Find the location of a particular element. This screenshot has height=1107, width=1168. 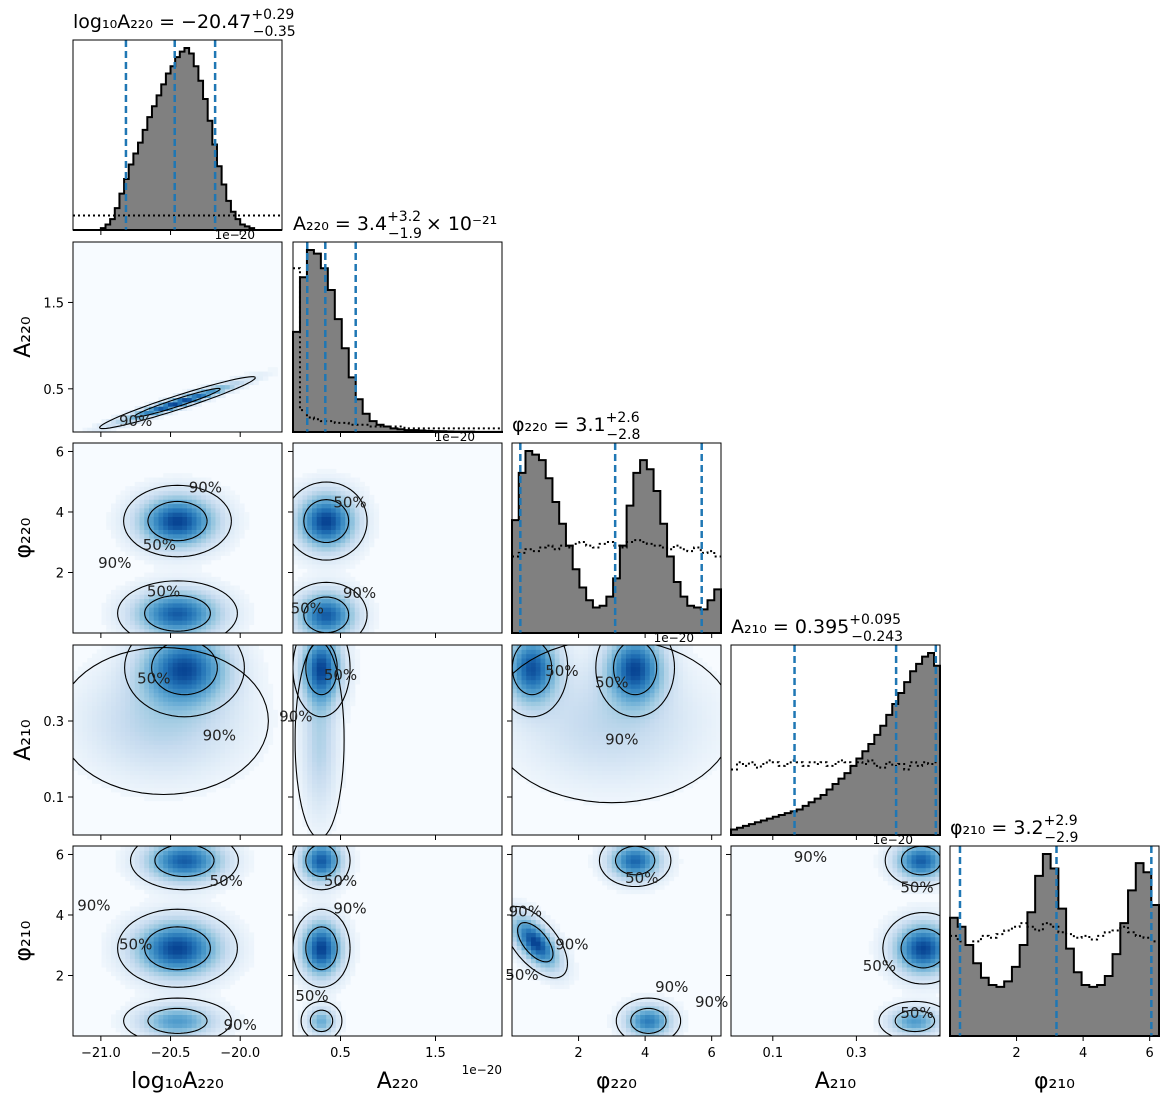

posterior-histogram is located at coordinates (177, 139).